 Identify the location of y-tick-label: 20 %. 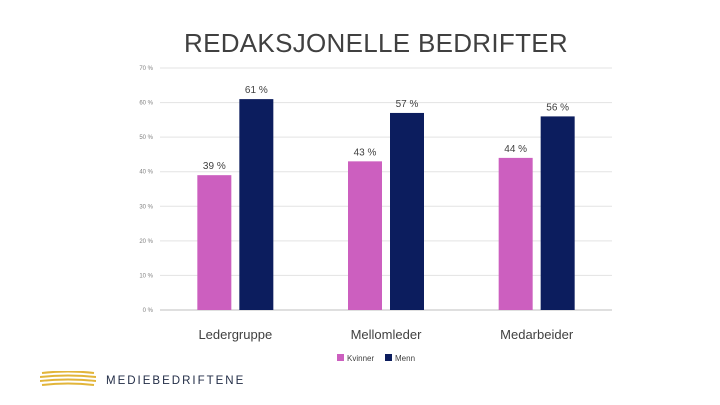
(146, 242).